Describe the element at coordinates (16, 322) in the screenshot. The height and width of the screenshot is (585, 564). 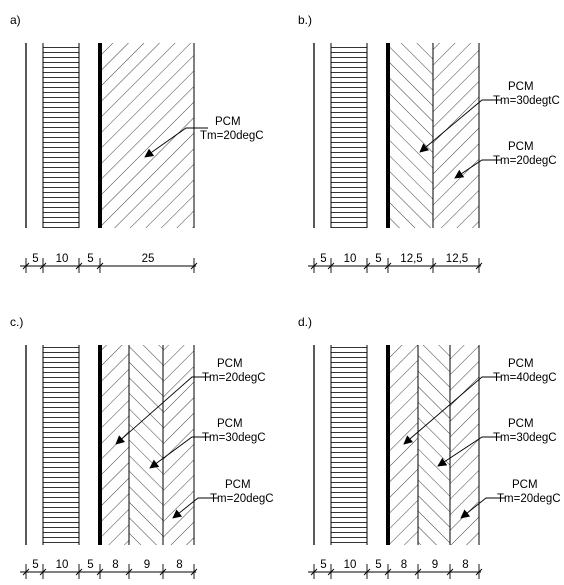
I see `panel-label: c.)` at that location.